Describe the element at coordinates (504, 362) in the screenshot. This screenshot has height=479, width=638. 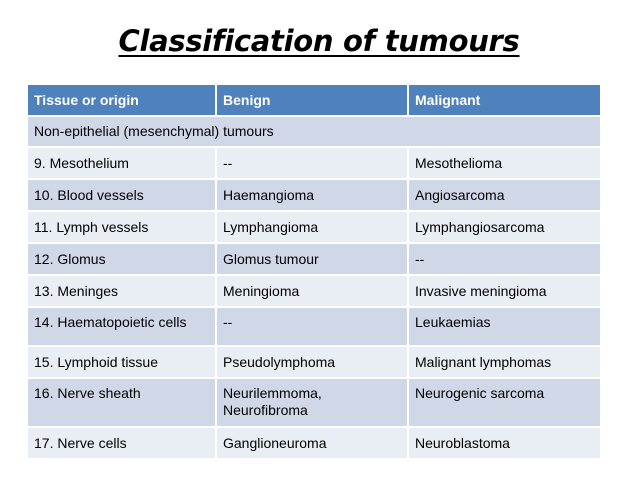
I see `cell-malignant: Malignant lymphomas` at that location.